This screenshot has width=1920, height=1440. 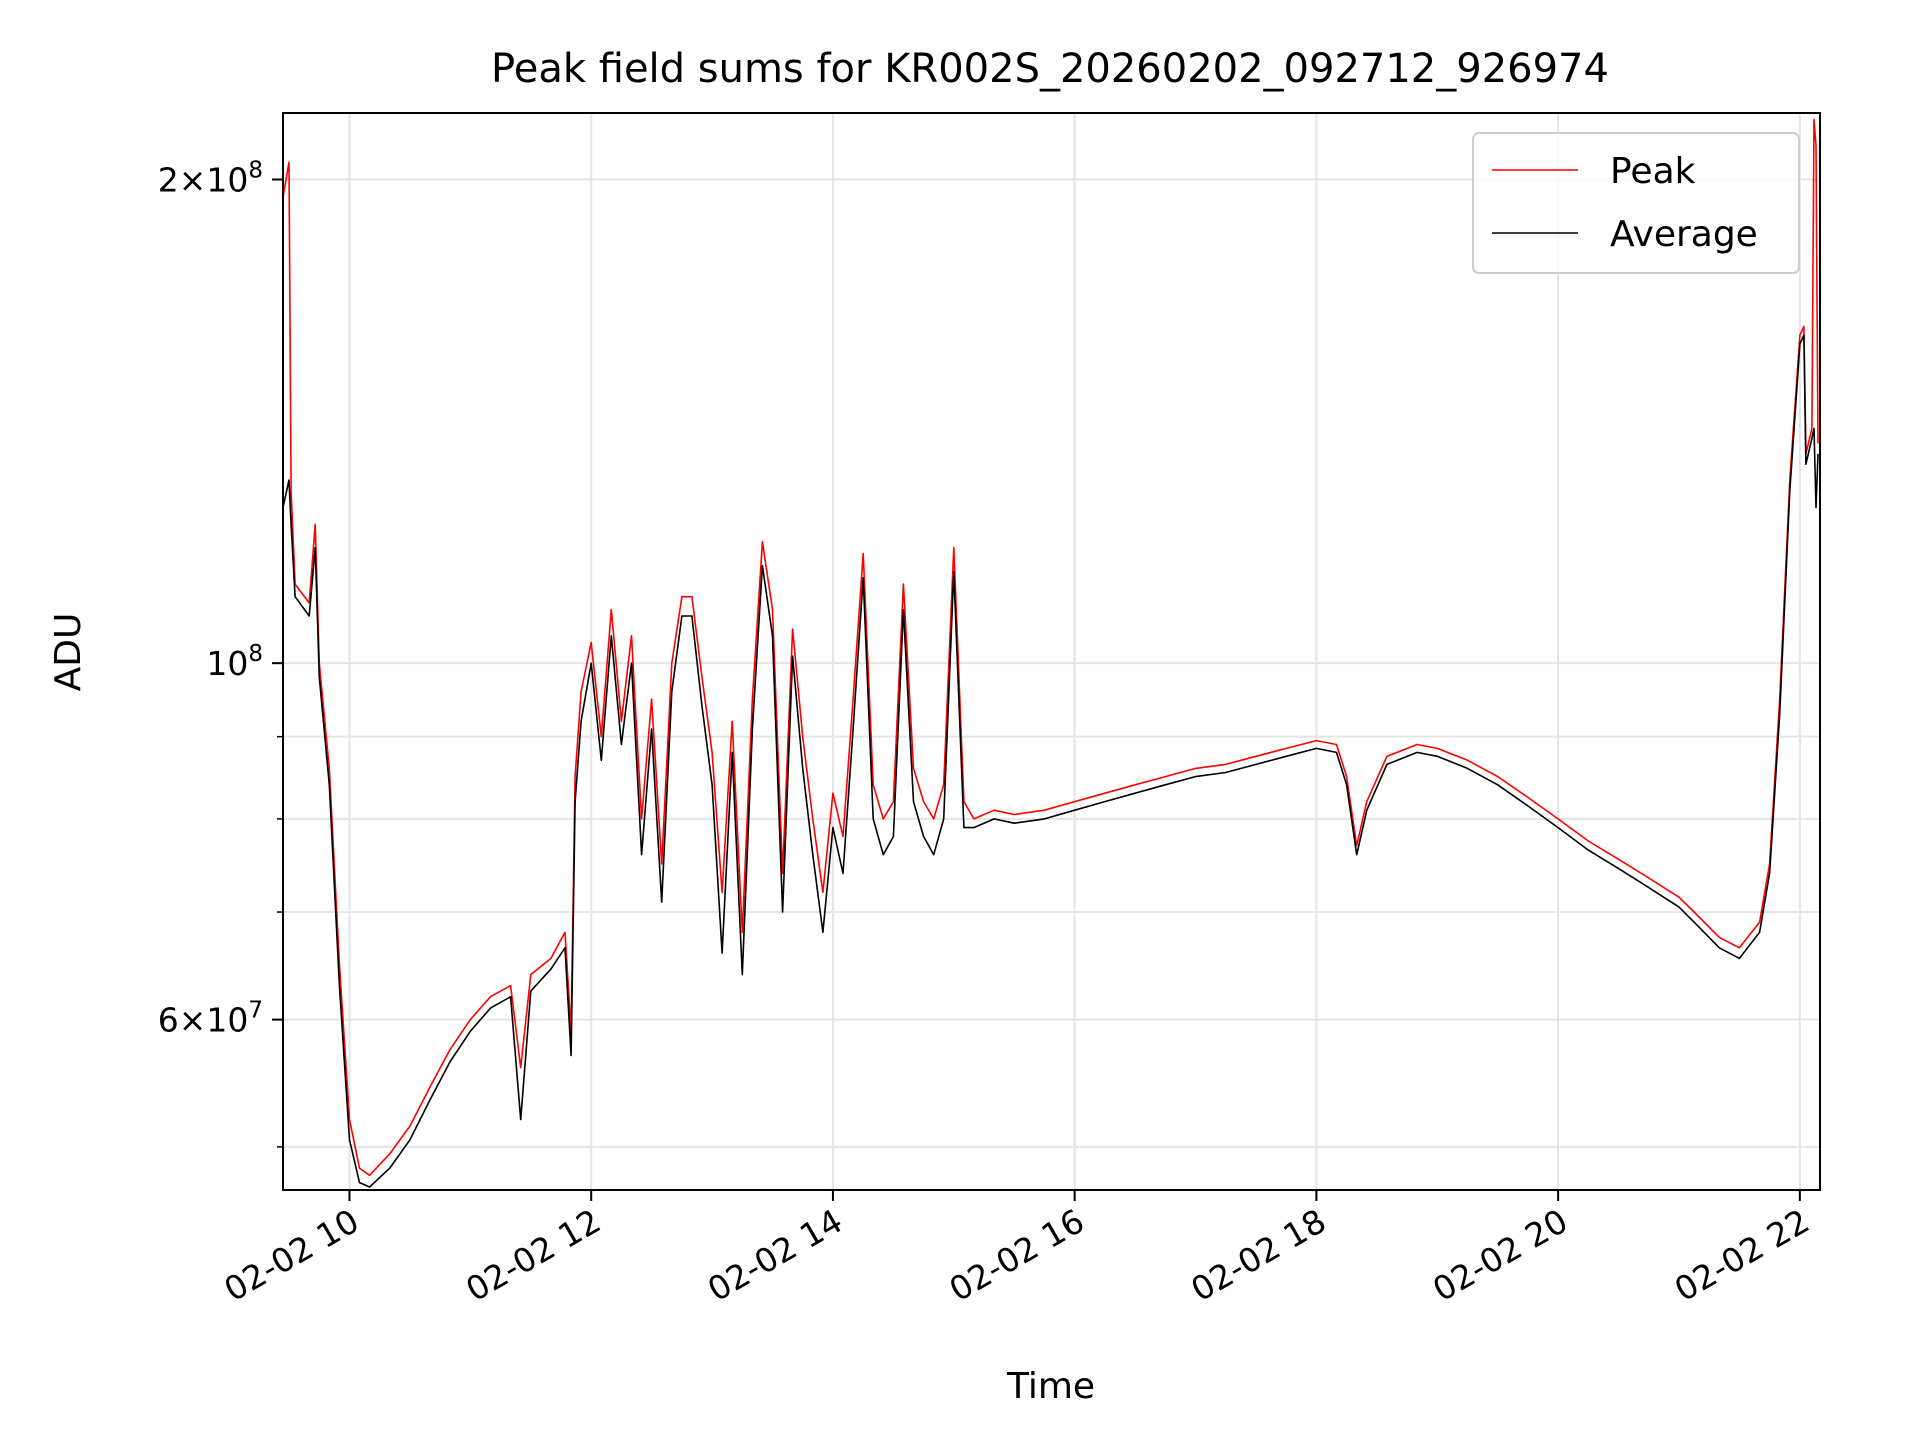 What do you see at coordinates (68, 652) in the screenshot?
I see `y-axis-label: ADU` at bounding box center [68, 652].